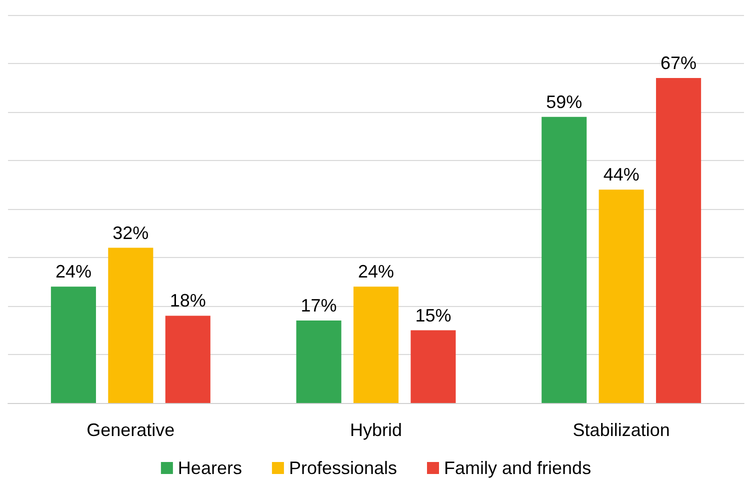 The width and height of the screenshot is (752, 482). What do you see at coordinates (130, 232) in the screenshot?
I see `data-label: 32%` at bounding box center [130, 232].